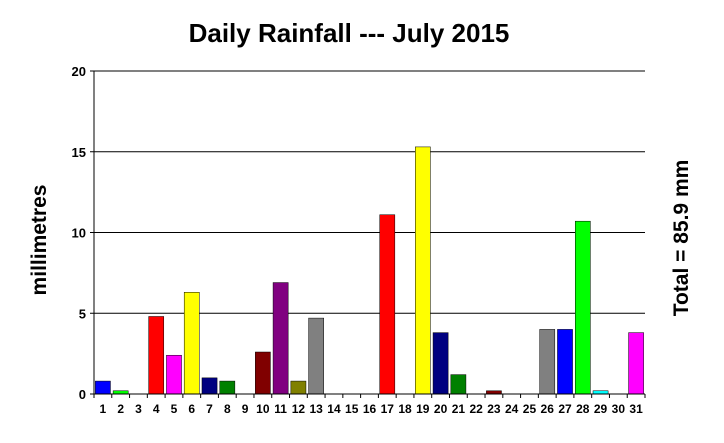  What do you see at coordinates (349, 33) in the screenshot?
I see `chart-title: Daily Rainfall --- July 2015` at bounding box center [349, 33].